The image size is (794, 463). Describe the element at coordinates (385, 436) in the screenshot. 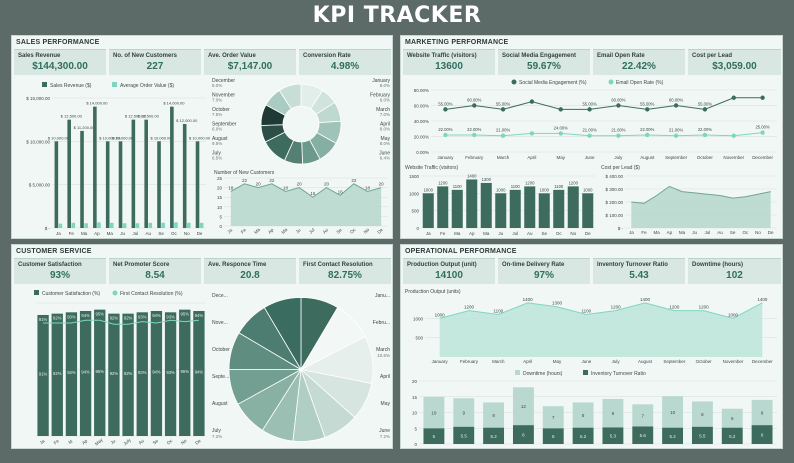

I see `slice-pct: 7.2%` at that location.